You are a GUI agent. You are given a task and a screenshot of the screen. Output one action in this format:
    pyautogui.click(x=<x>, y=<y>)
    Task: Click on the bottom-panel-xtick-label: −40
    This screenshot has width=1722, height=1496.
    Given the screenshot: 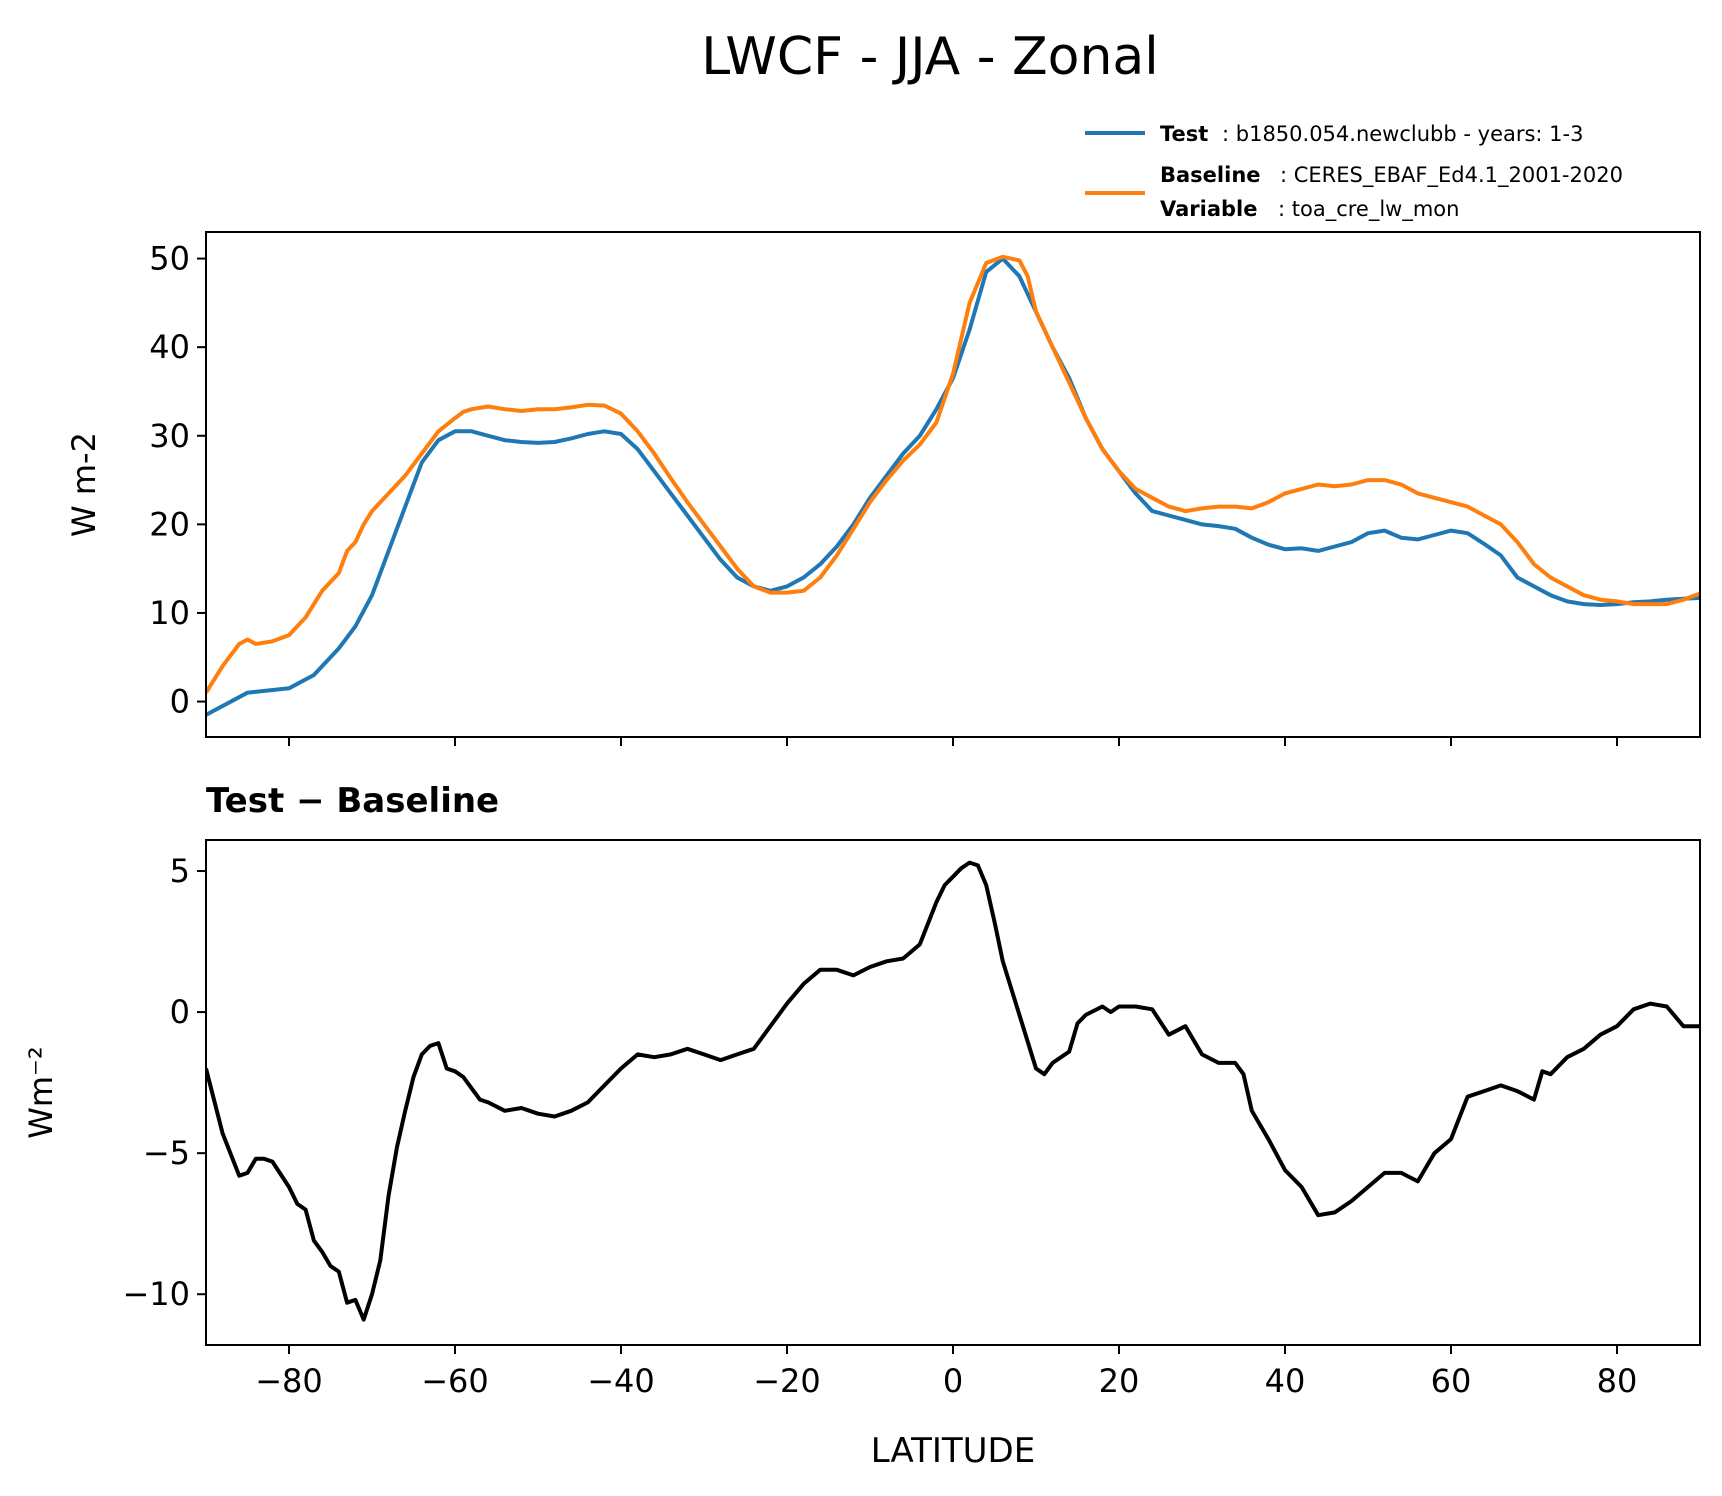 What is the action you would take?
    pyautogui.click(x=621, y=1381)
    